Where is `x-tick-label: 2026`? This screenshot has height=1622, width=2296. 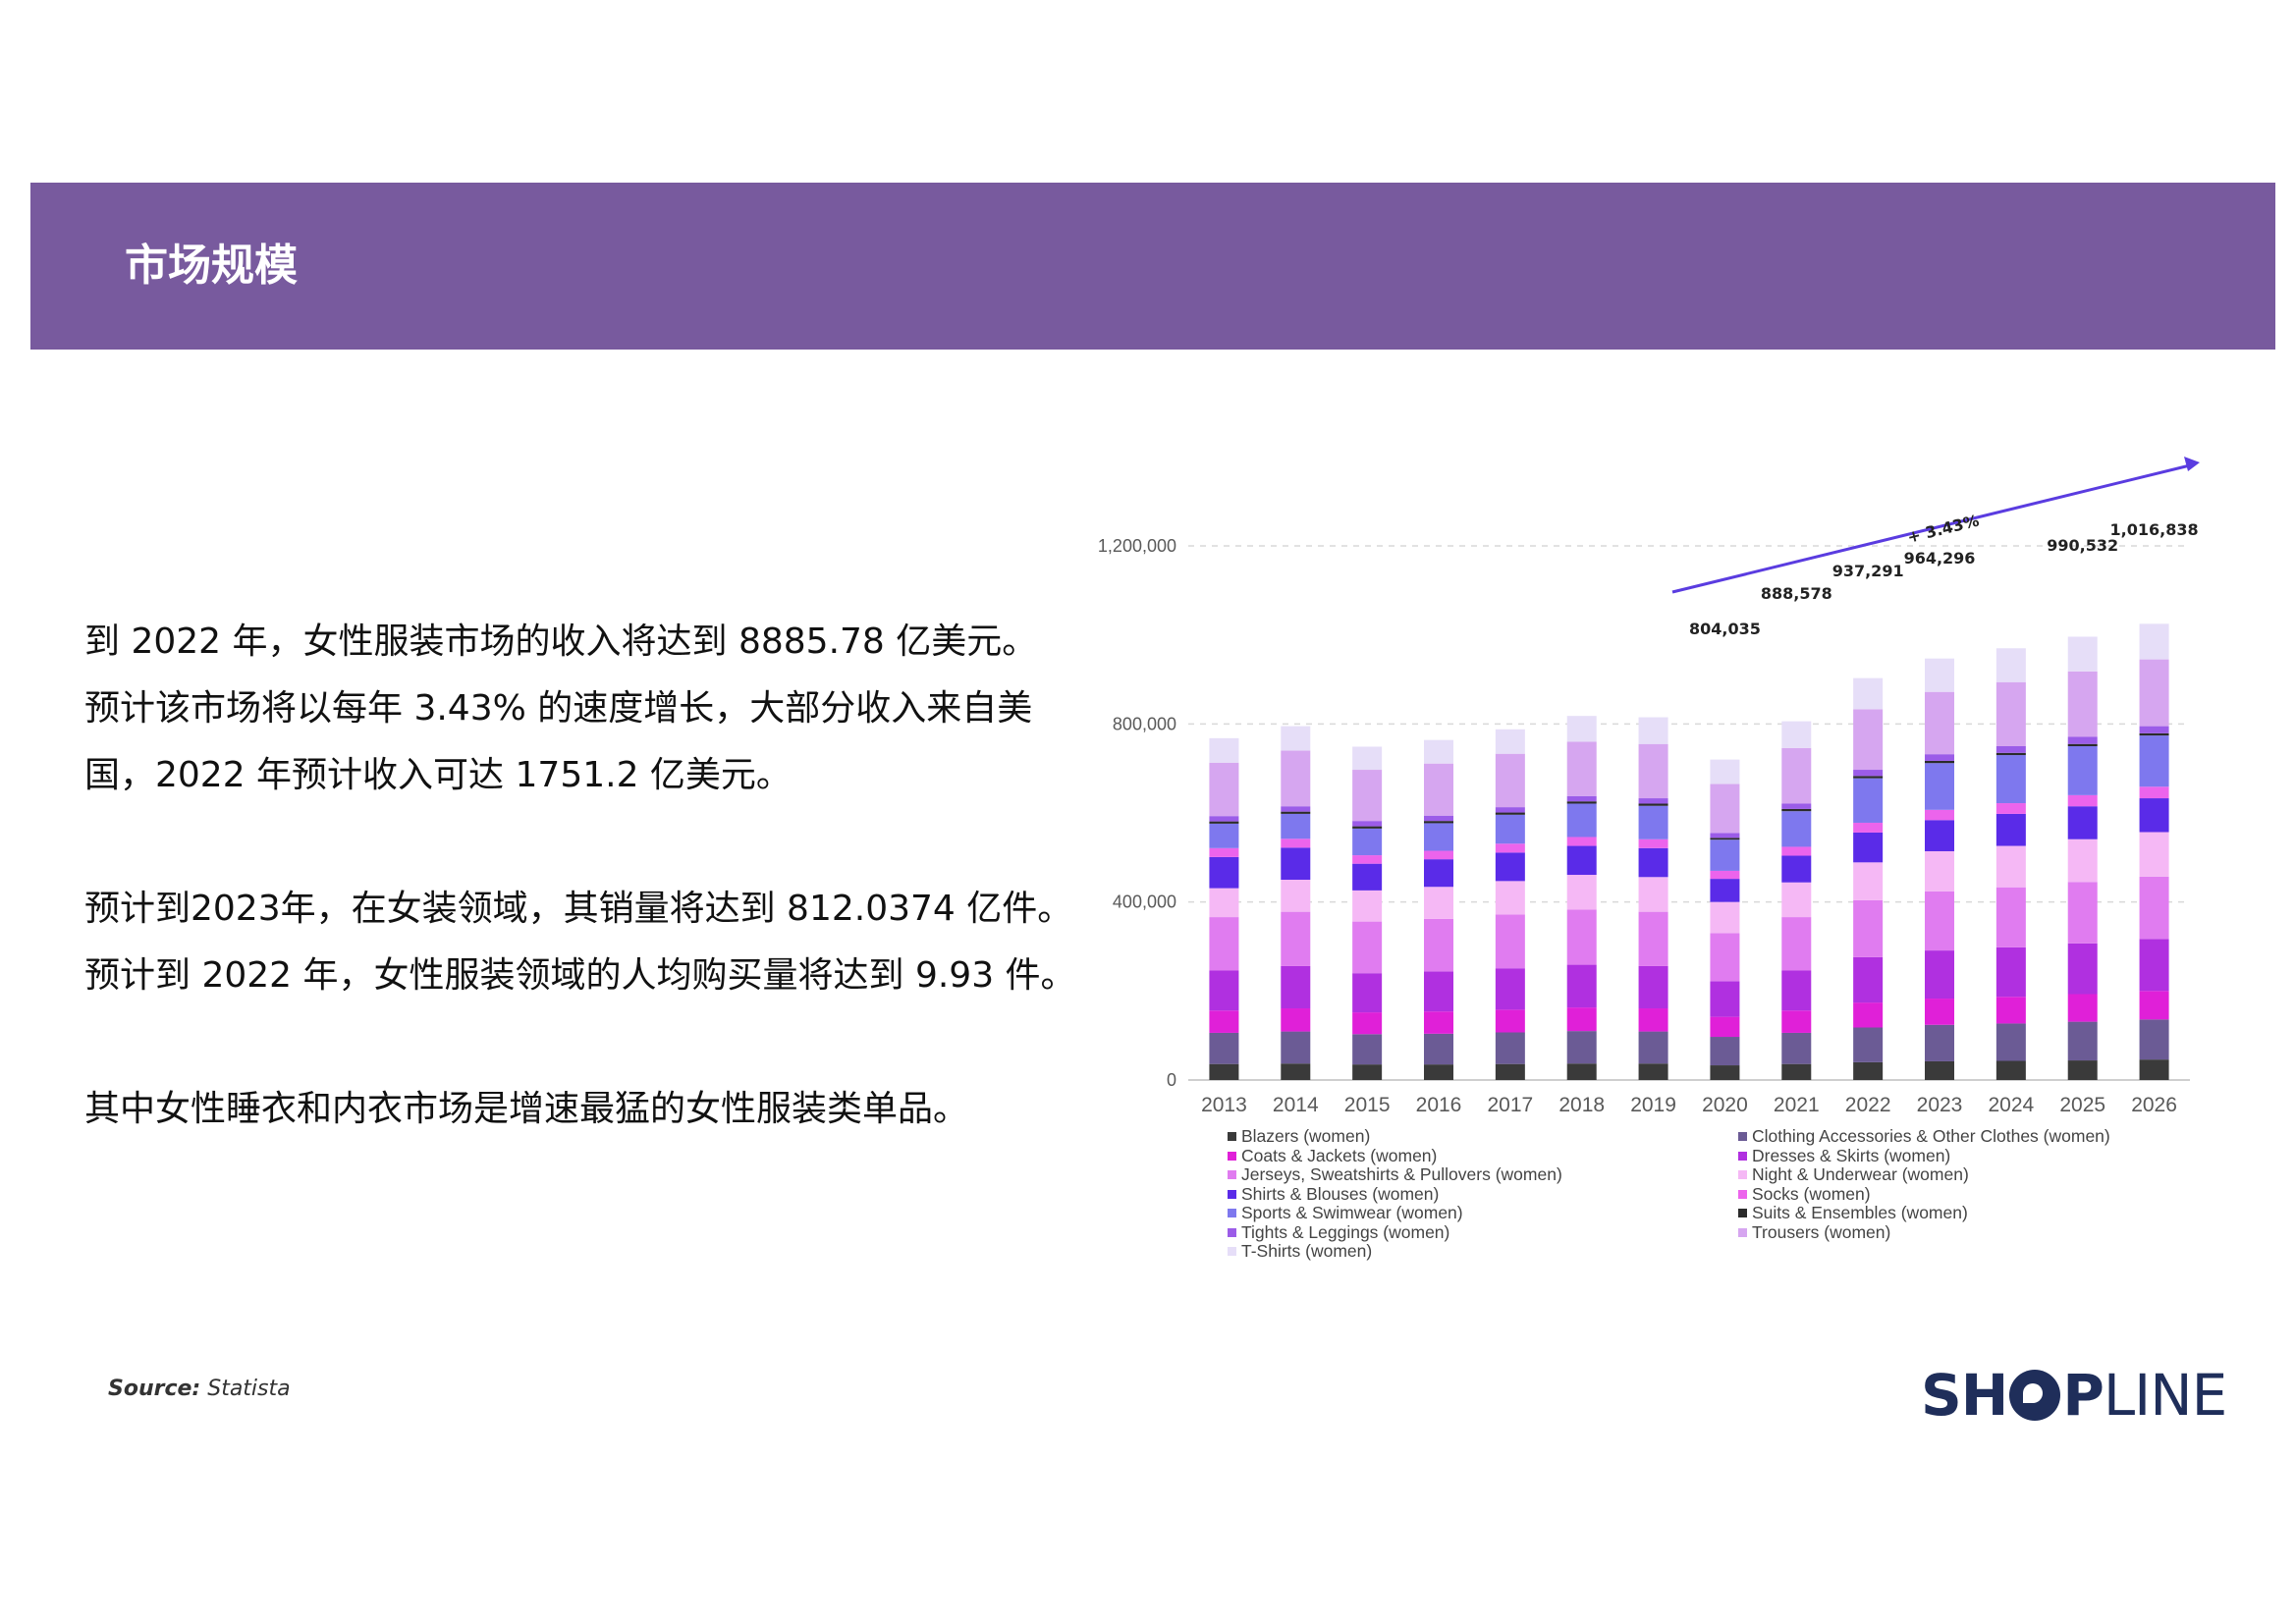
x-tick-label: 2026 is located at coordinates (2154, 1105).